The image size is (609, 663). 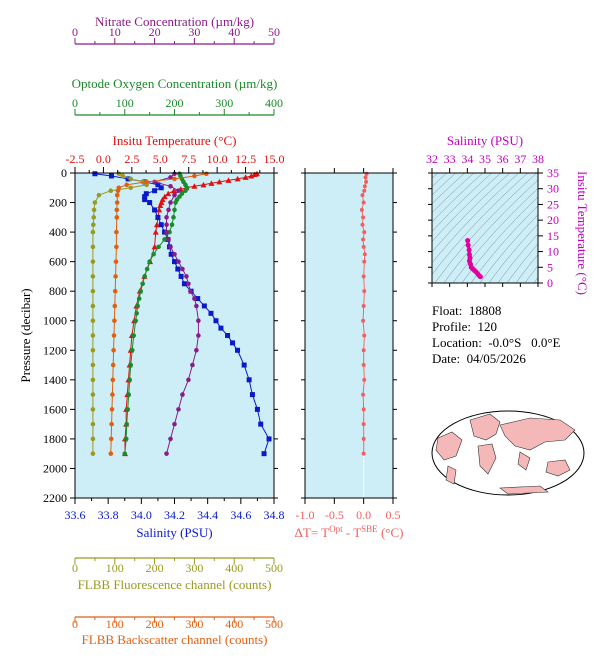 What do you see at coordinates (451, 326) in the screenshot?
I see `profile-label: Profile:` at bounding box center [451, 326].